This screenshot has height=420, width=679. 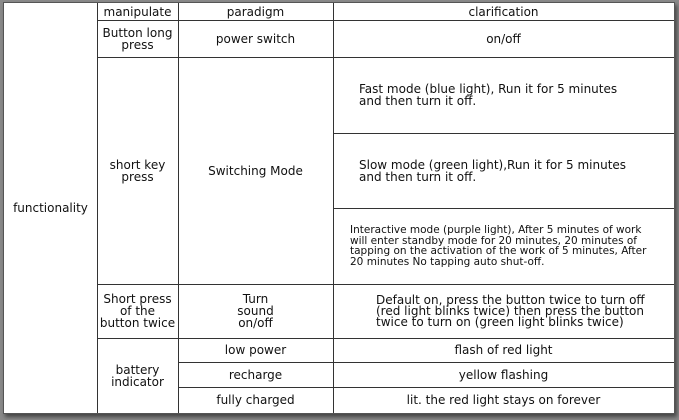 I want to click on clarification-low-power: flash of red light, so click(x=503, y=350).